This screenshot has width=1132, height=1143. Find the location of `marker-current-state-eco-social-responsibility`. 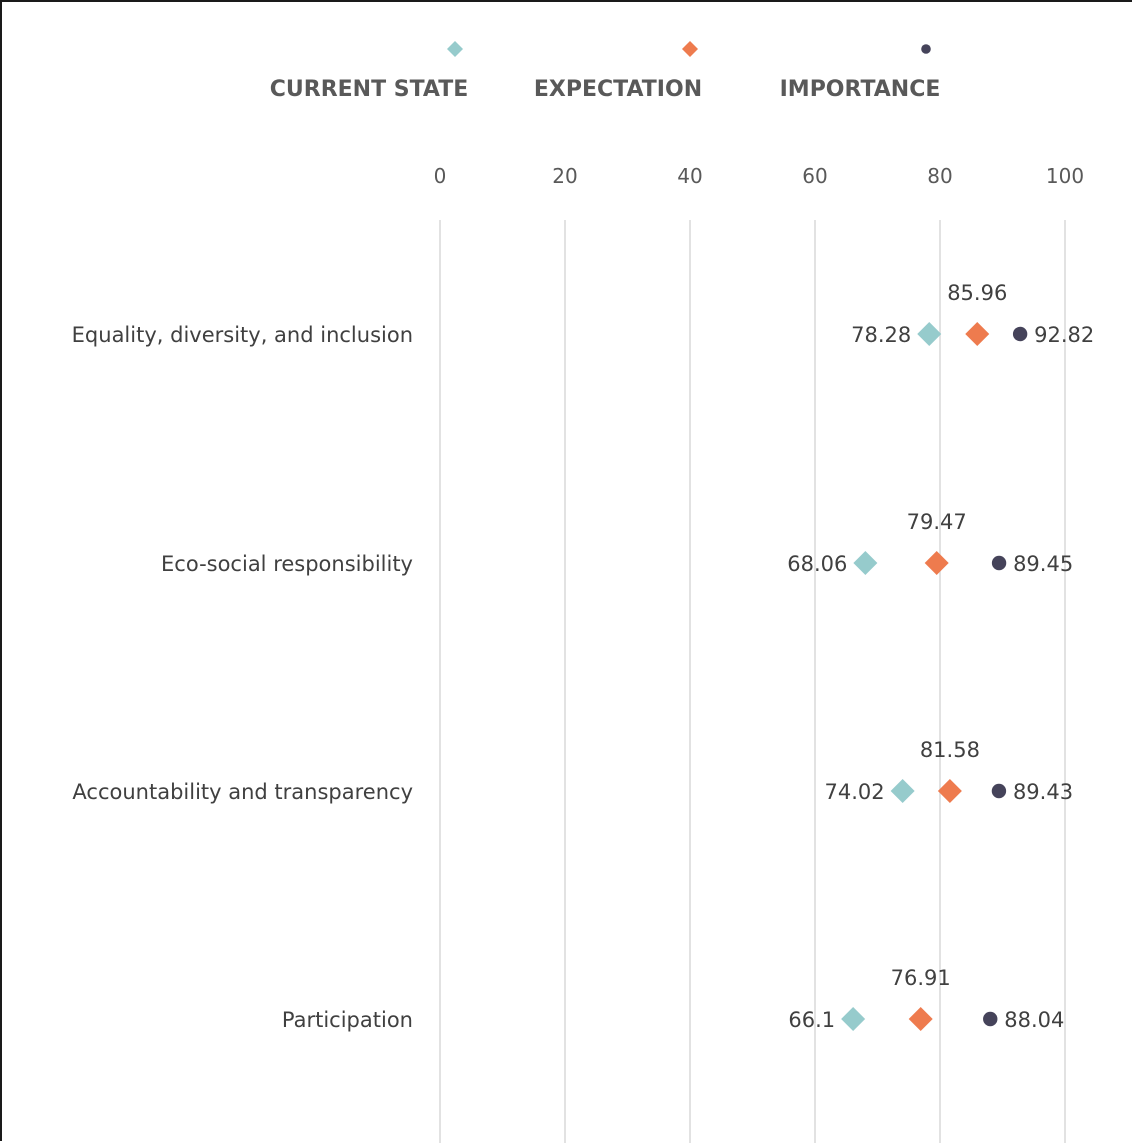

marker-current-state-eco-social-responsibility is located at coordinates (865, 563).